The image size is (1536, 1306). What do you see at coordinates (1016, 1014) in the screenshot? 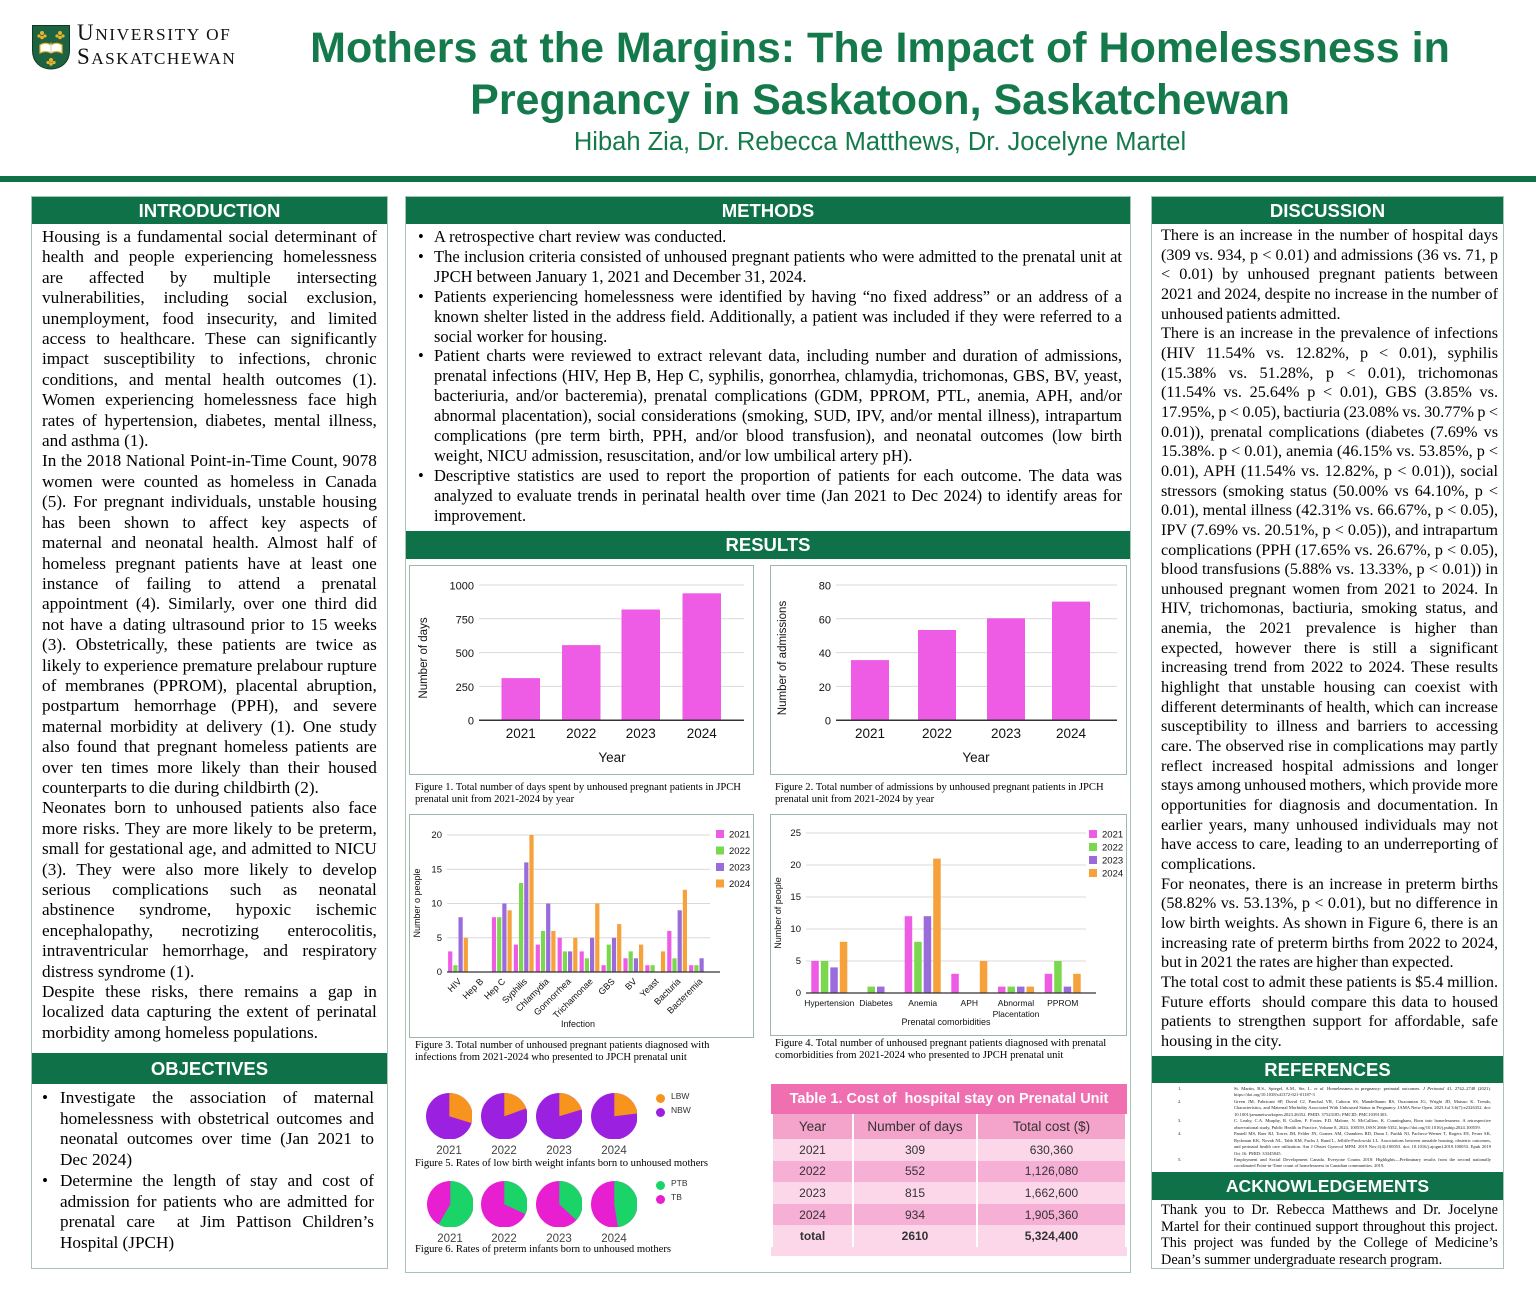
I see `svg-text: Placentation` at bounding box center [1016, 1014].